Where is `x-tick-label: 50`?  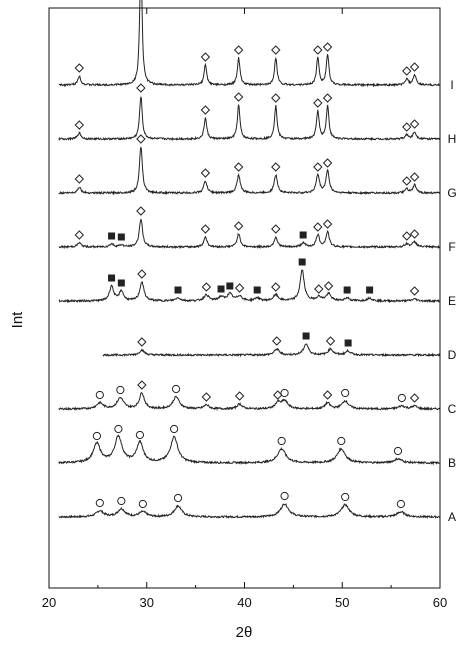 x-tick-label: 50 is located at coordinates (342, 602).